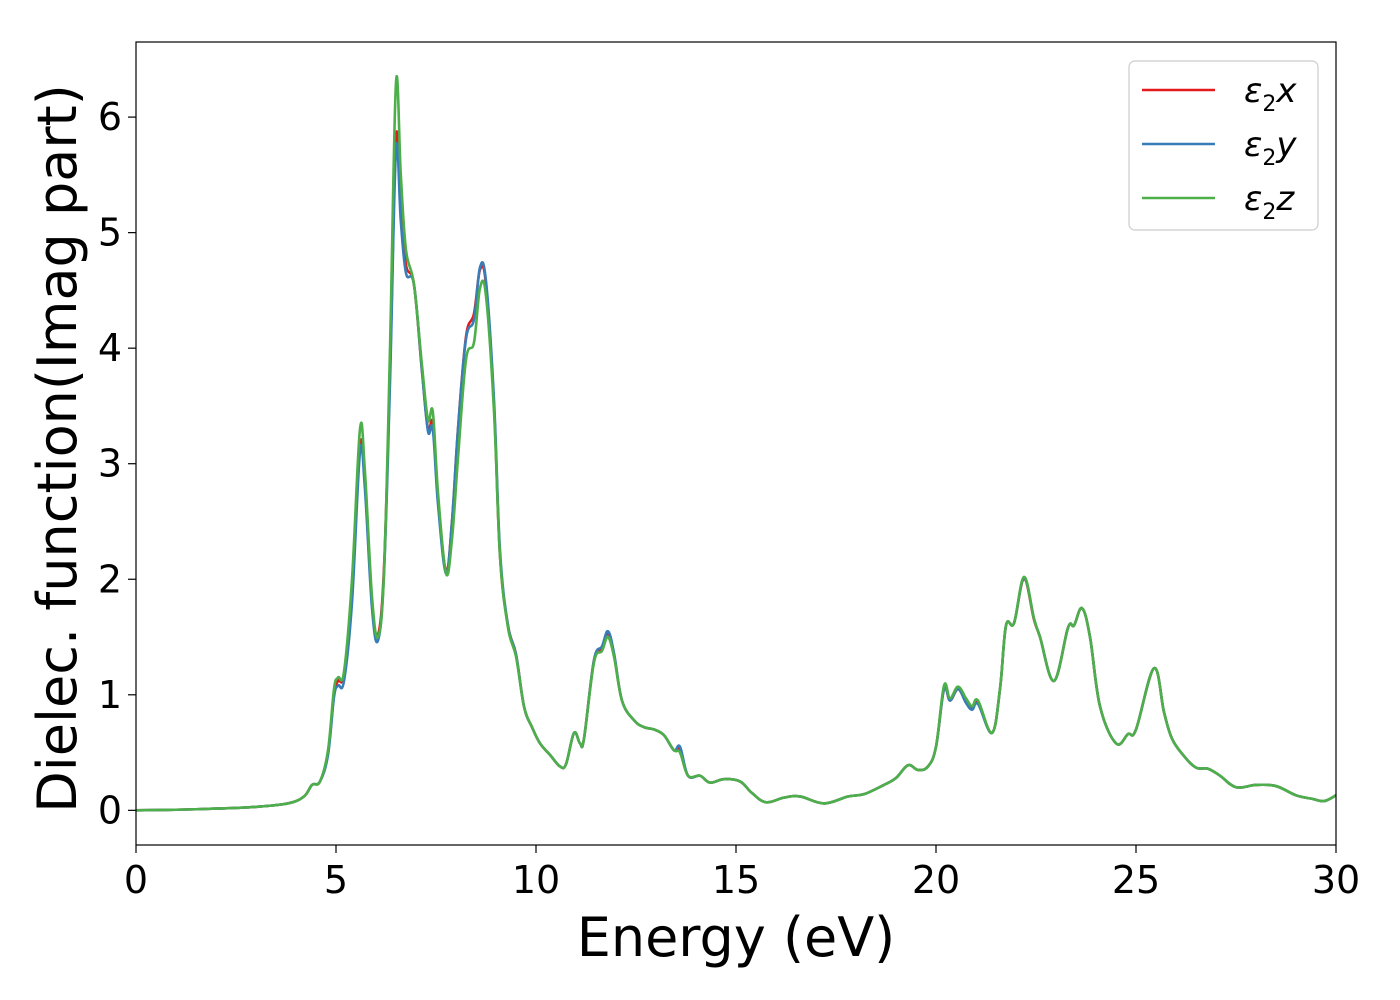  Describe the element at coordinates (1270, 94) in the screenshot. I see `legend-label-x: ε2x` at that location.